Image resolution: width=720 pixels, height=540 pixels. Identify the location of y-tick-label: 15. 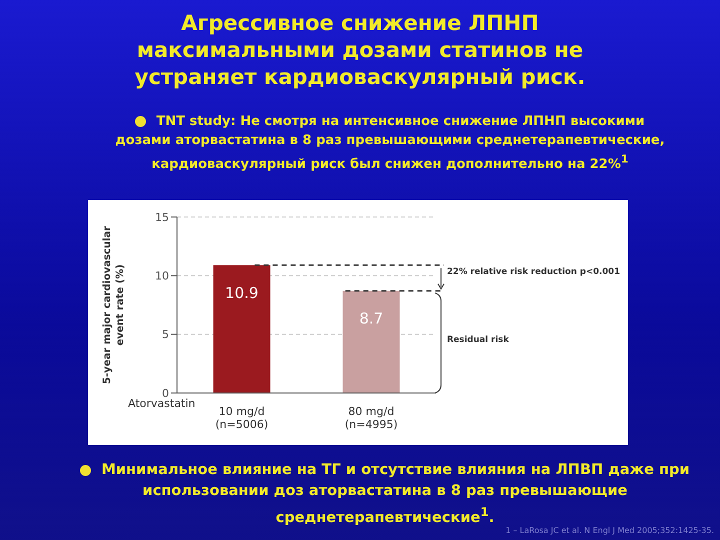
(162, 217).